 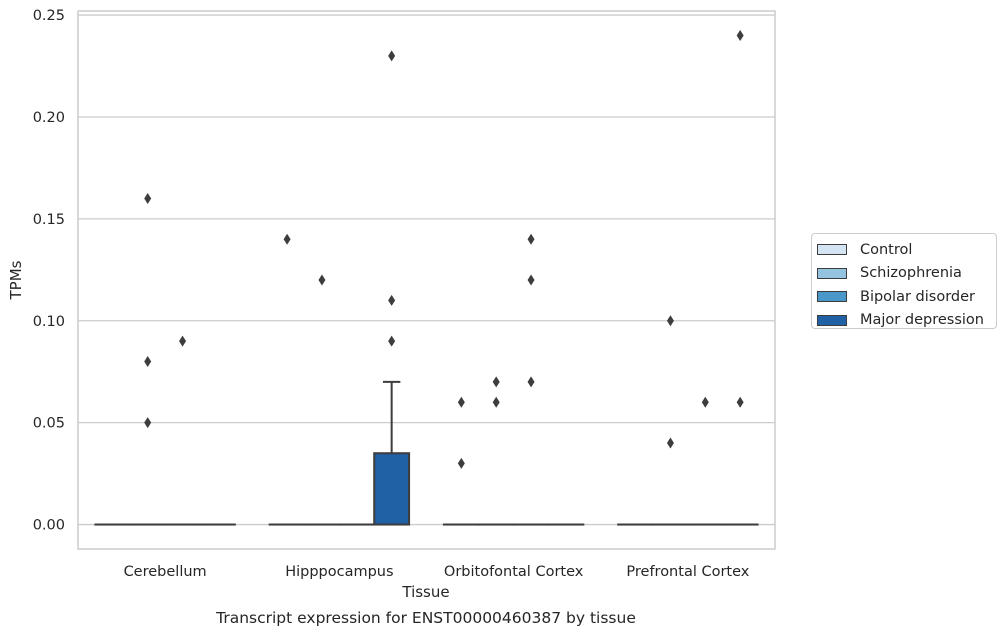 I want to click on box-prefrontal-cortex-major-depression, so click(x=740, y=277).